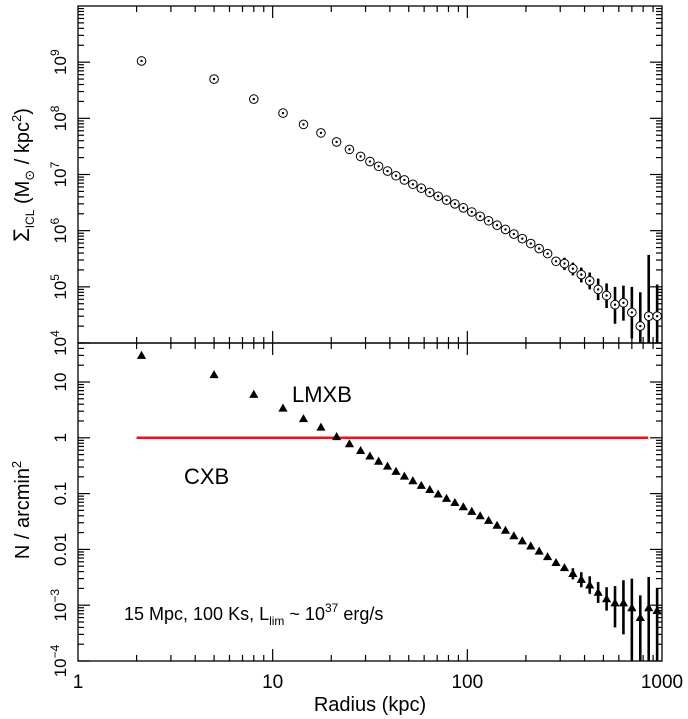 Image resolution: width=688 pixels, height=719 pixels. I want to click on y-tick-label: 10⁷, so click(59, 174).